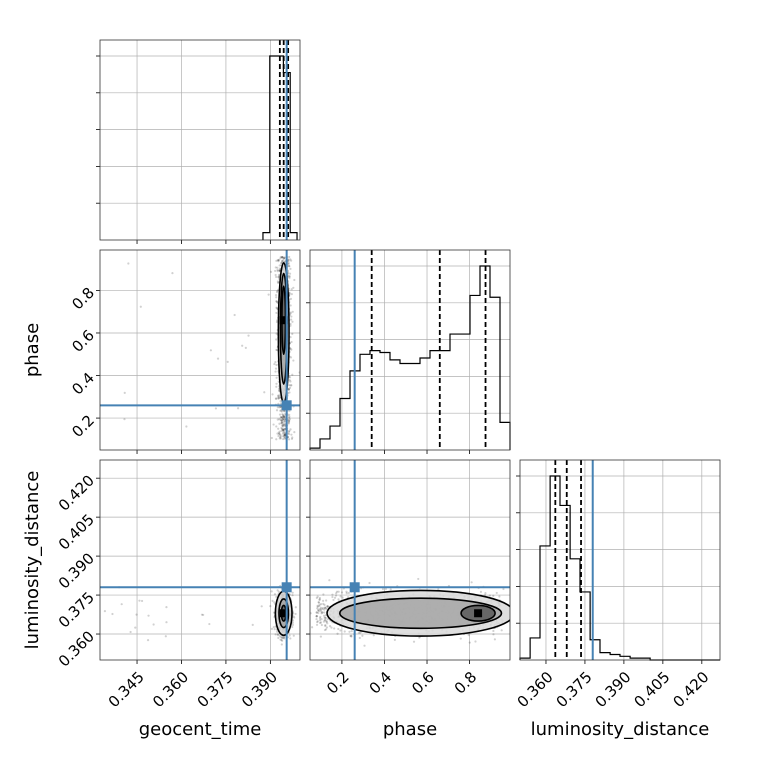  Describe the element at coordinates (170, 689) in the screenshot. I see `xtick-label-geocent_time-1: 0.360` at that location.